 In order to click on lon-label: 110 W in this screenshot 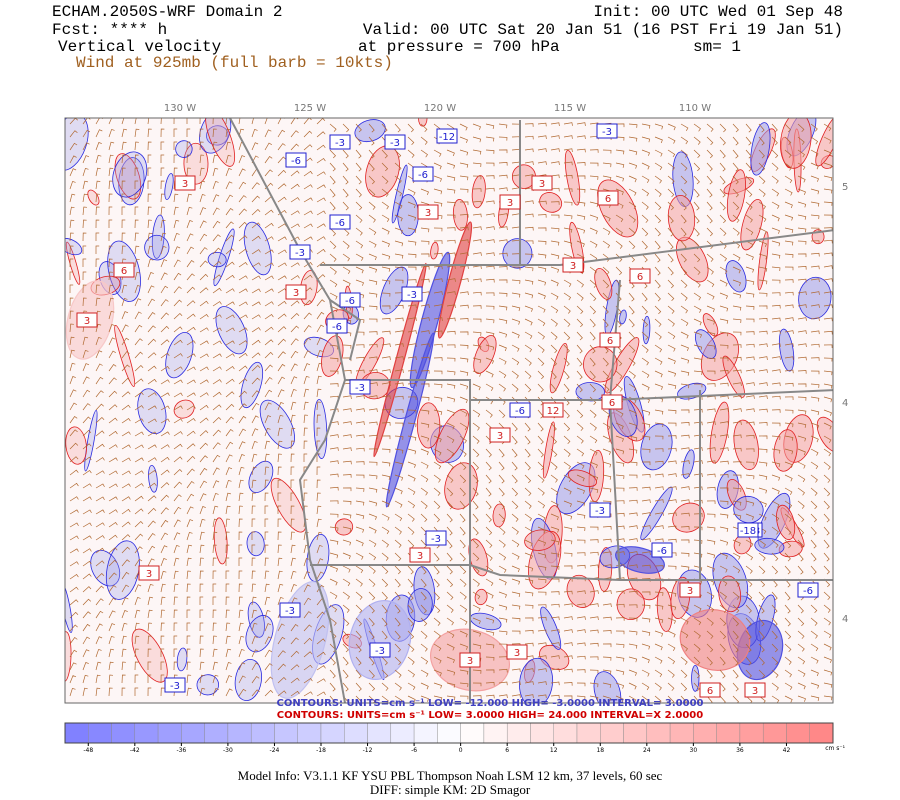, I will do `click(695, 108)`.